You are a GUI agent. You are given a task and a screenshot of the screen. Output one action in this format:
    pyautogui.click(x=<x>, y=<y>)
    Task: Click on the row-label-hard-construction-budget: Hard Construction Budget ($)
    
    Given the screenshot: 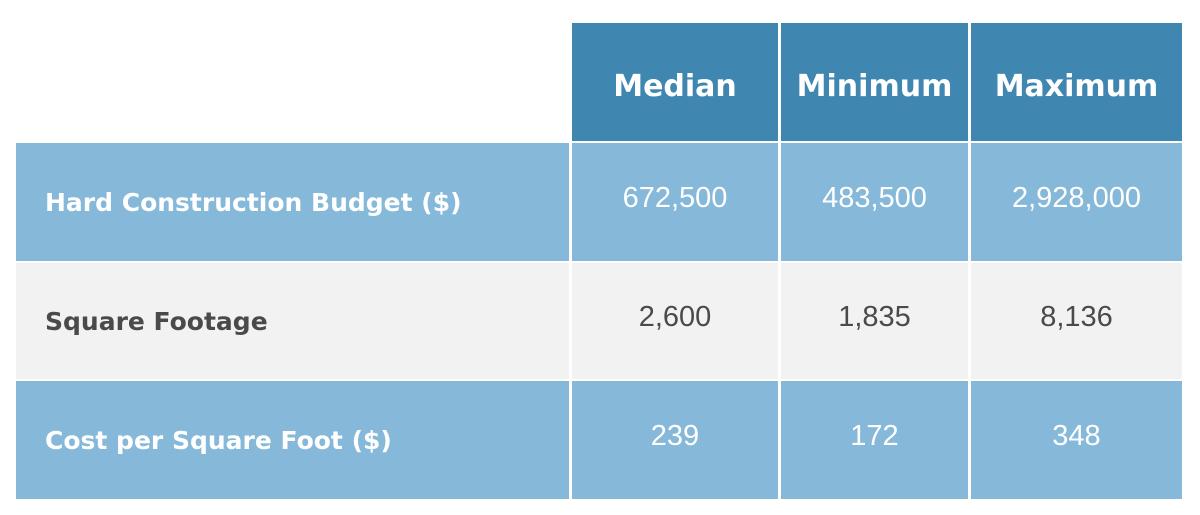 What is the action you would take?
    pyautogui.click(x=292, y=202)
    